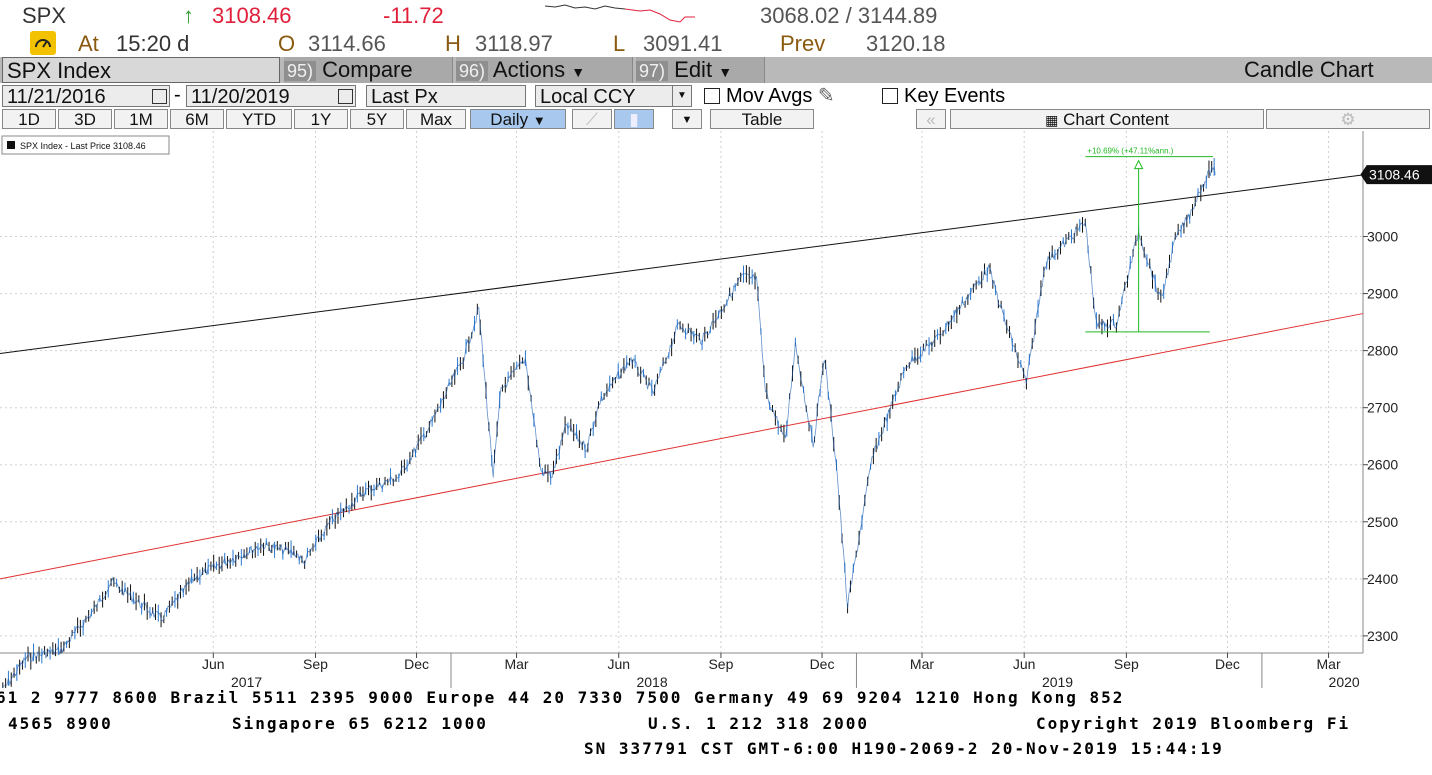  Describe the element at coordinates (712, 96) in the screenshot. I see `mov-avgs-checkbox` at that location.